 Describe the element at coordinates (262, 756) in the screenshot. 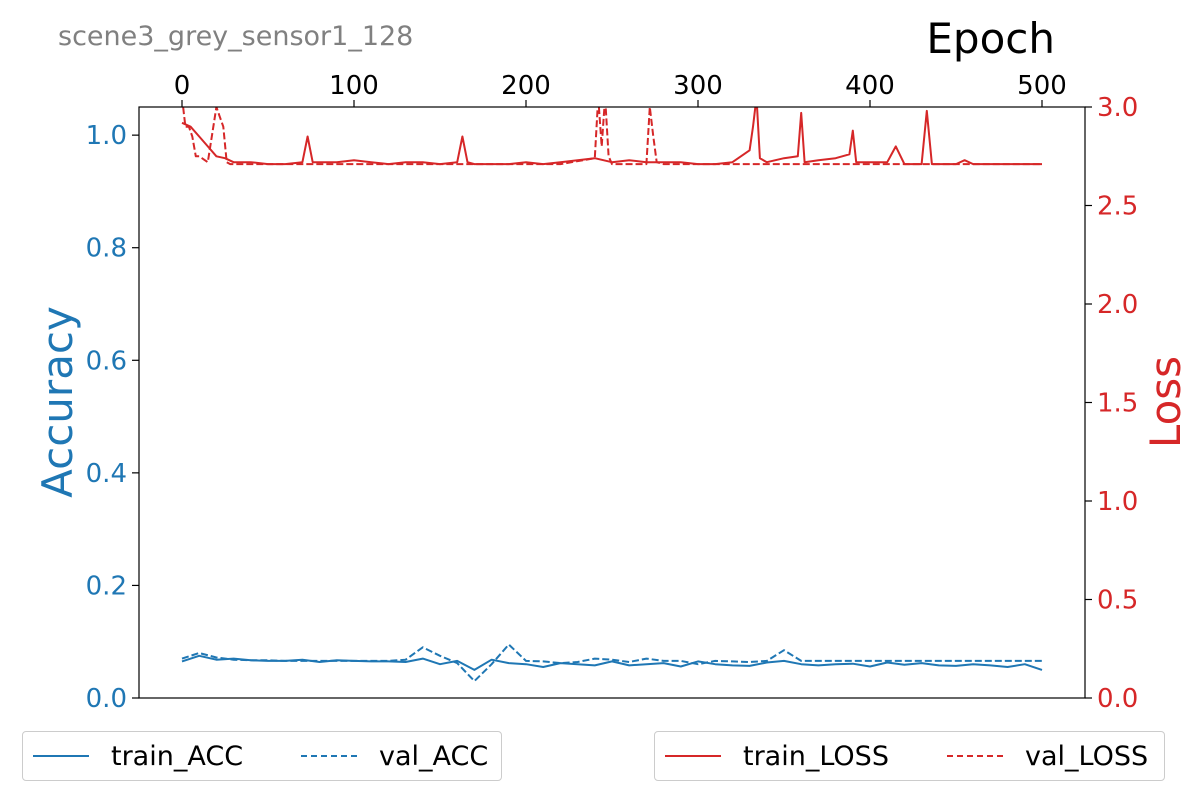

I see `legend-acc: train_ACC val_ACC` at that location.